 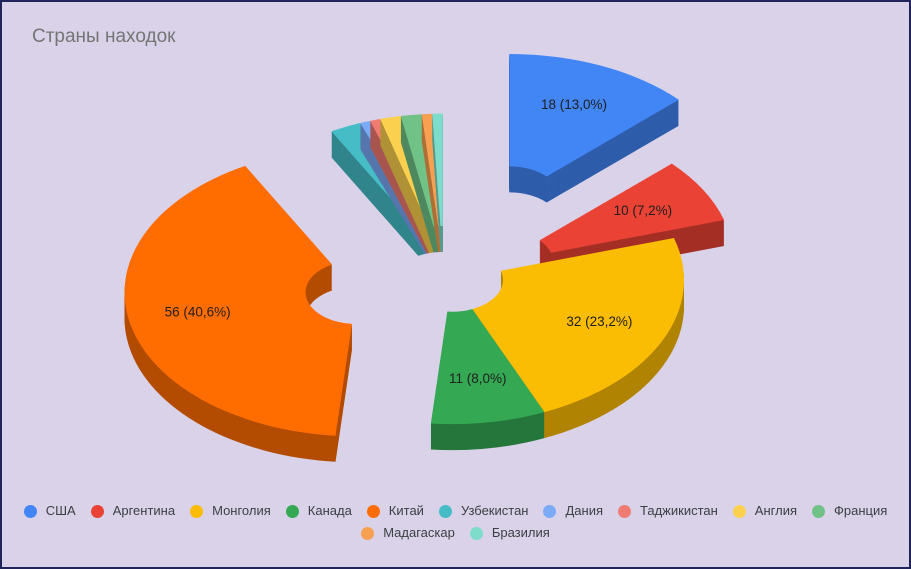 What do you see at coordinates (419, 532) in the screenshot?
I see `legend-label: Мадагаскар` at bounding box center [419, 532].